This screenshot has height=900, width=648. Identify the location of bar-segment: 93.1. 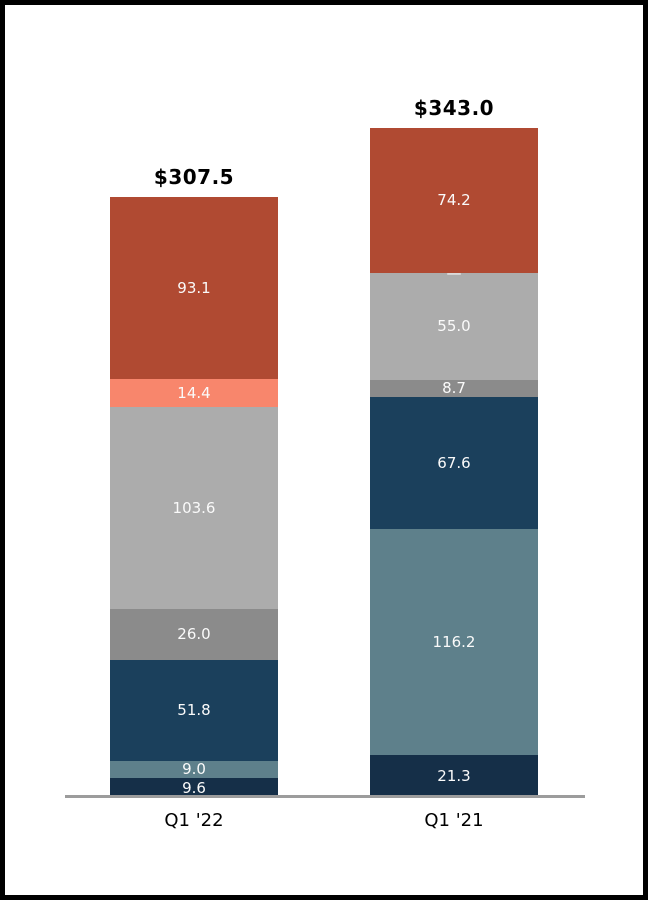
(194, 288).